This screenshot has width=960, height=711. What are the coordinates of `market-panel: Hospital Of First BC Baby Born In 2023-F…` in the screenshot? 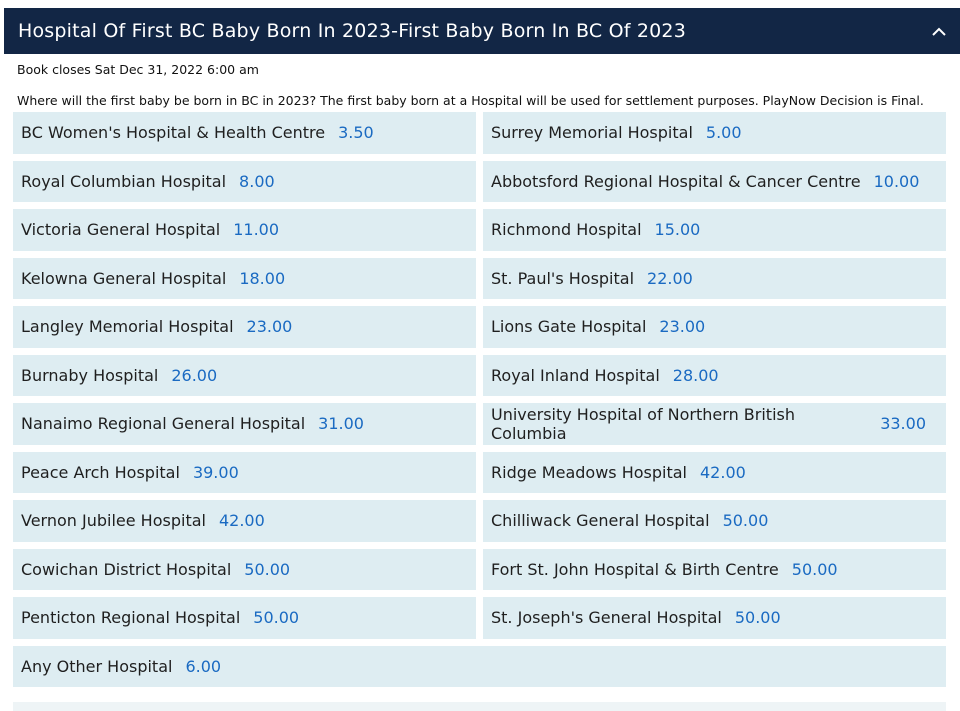 It's located at (482, 58).